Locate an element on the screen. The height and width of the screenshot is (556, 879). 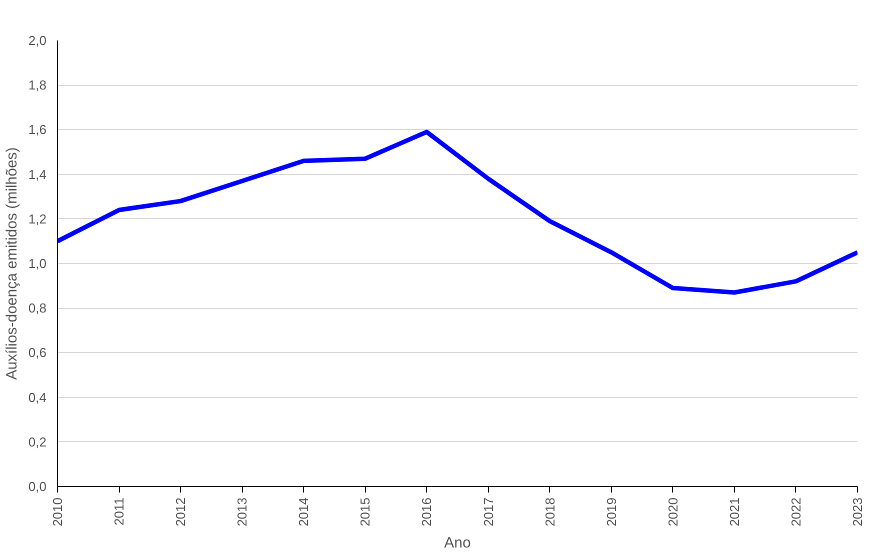
y-tick-label: 0,0 is located at coordinates (37, 486).